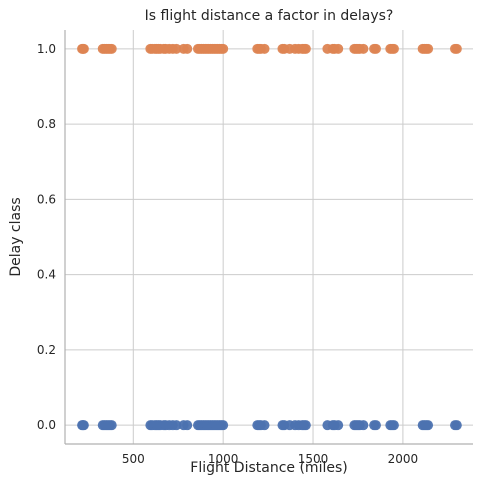  I want to click on y-tick-label: 0.8, so click(46, 124).